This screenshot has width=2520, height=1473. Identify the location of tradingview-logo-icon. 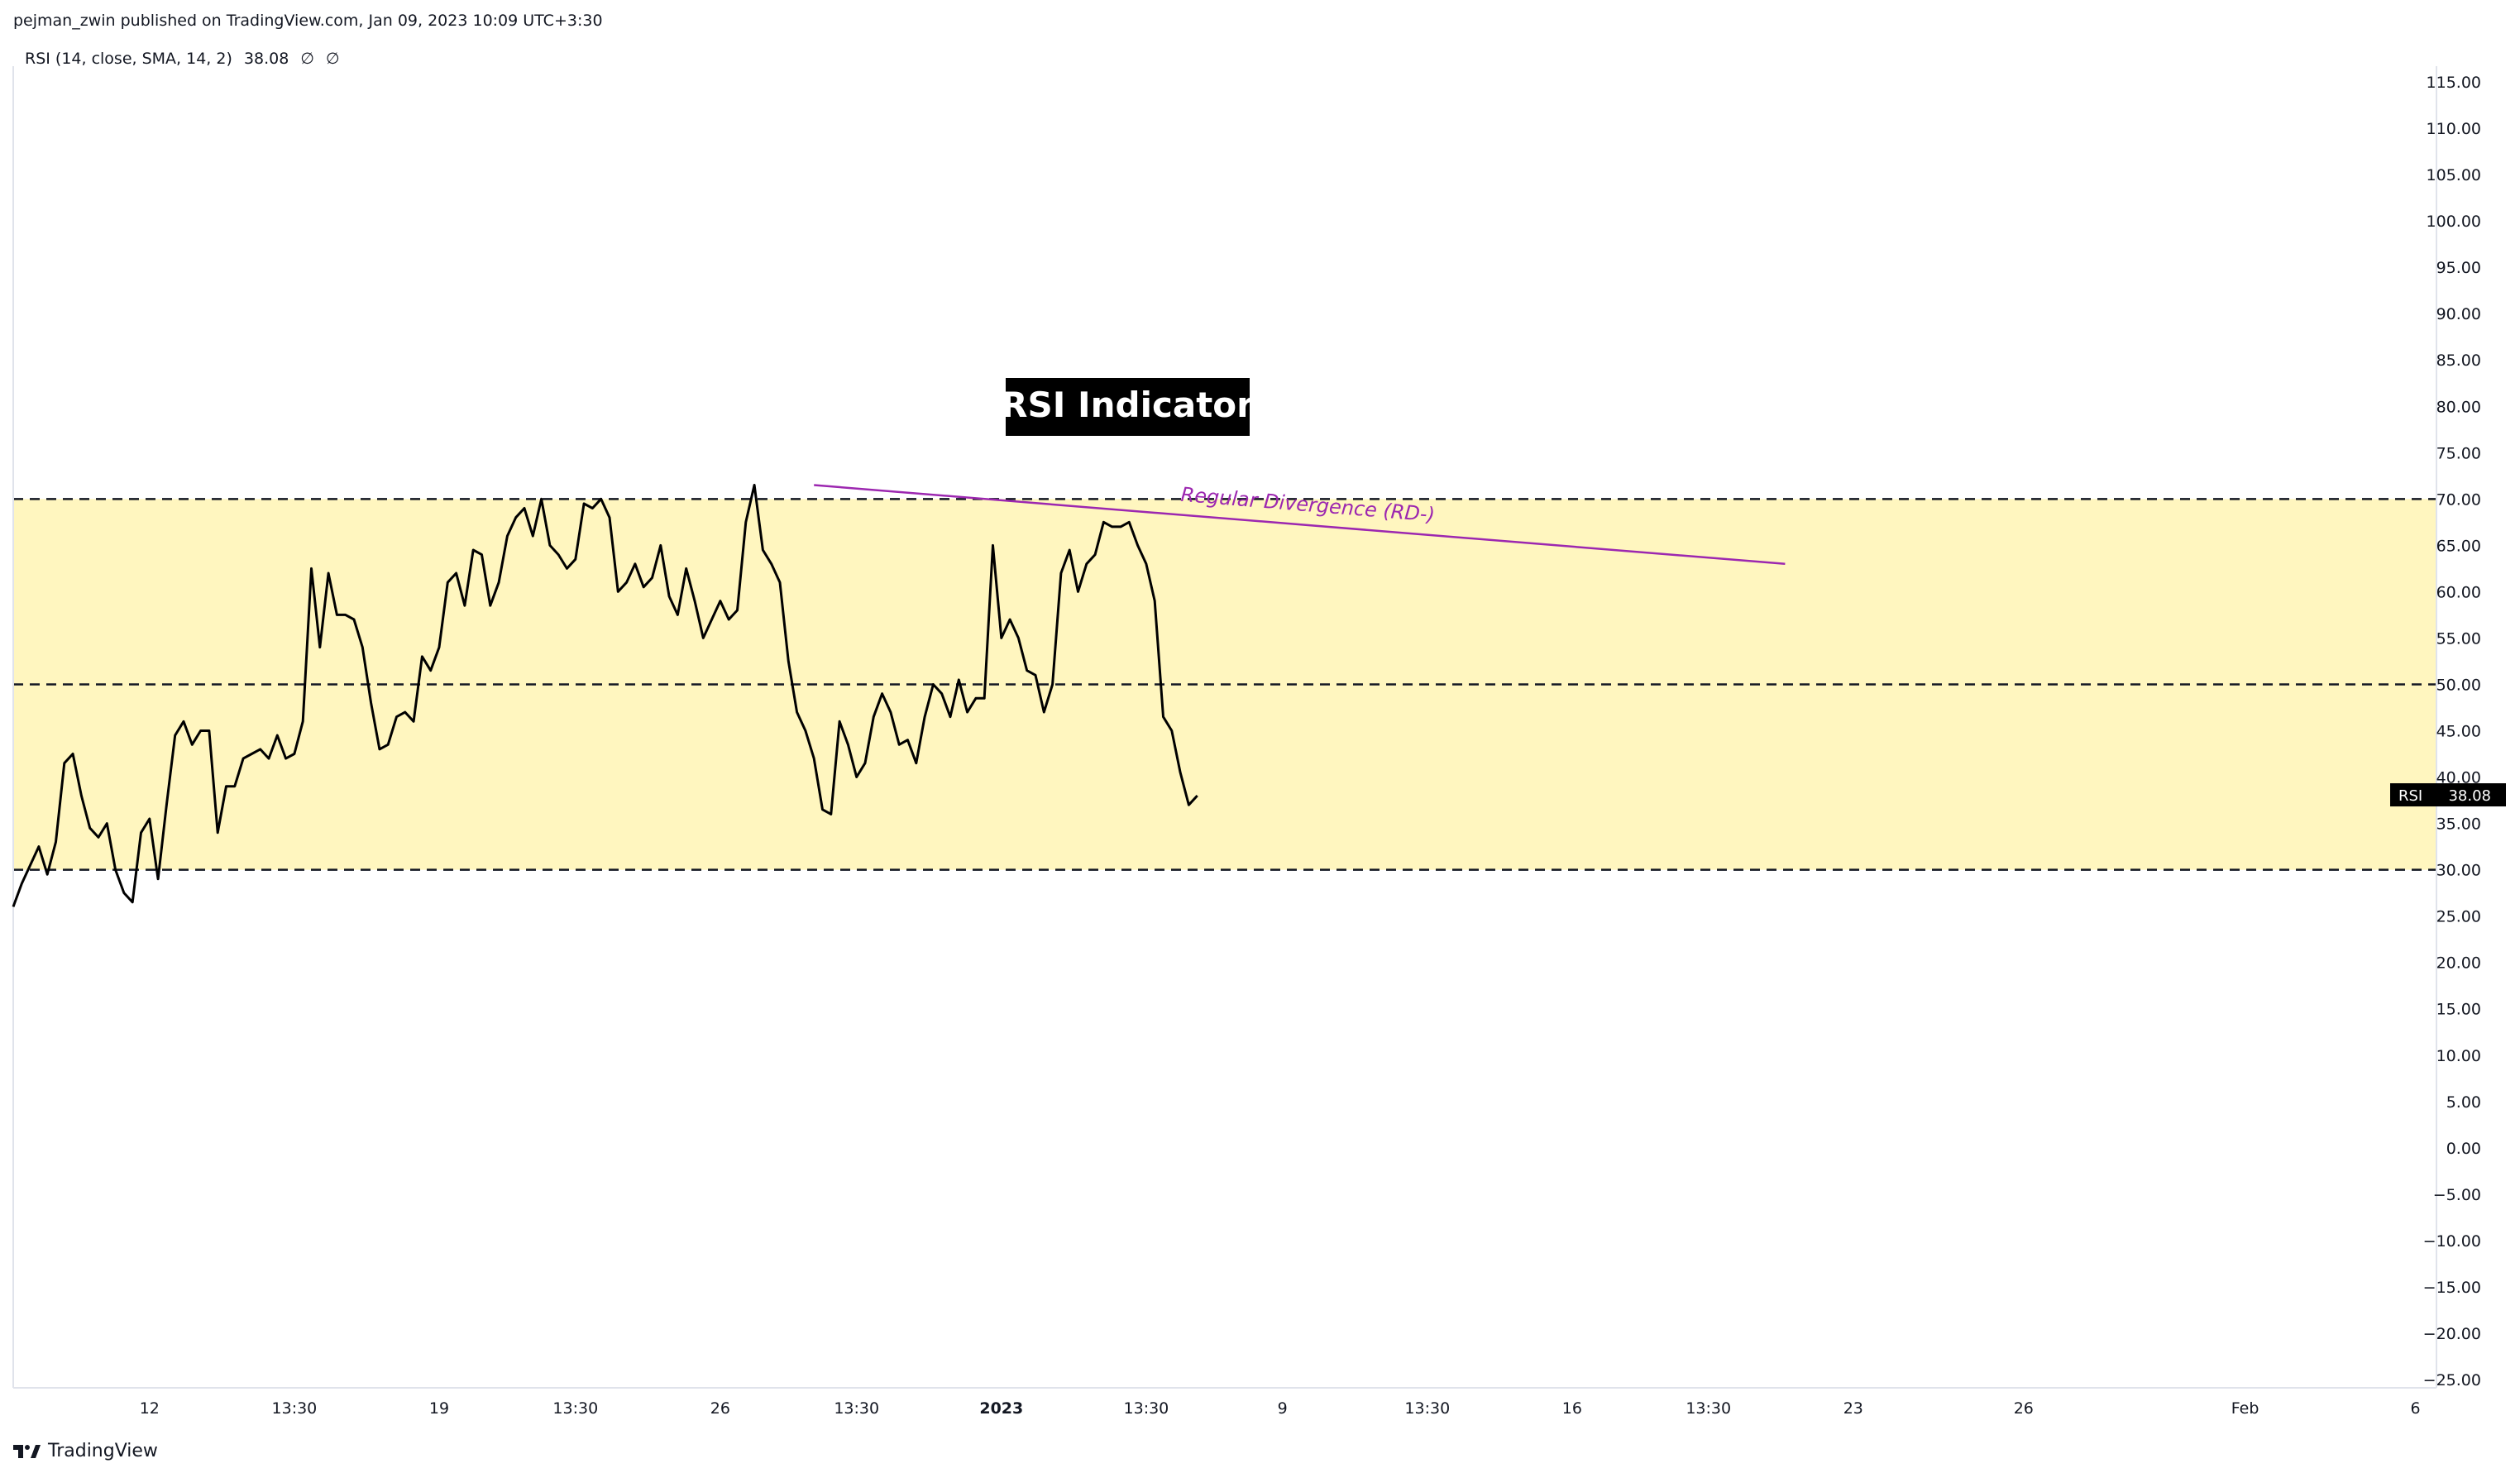
(27, 1451).